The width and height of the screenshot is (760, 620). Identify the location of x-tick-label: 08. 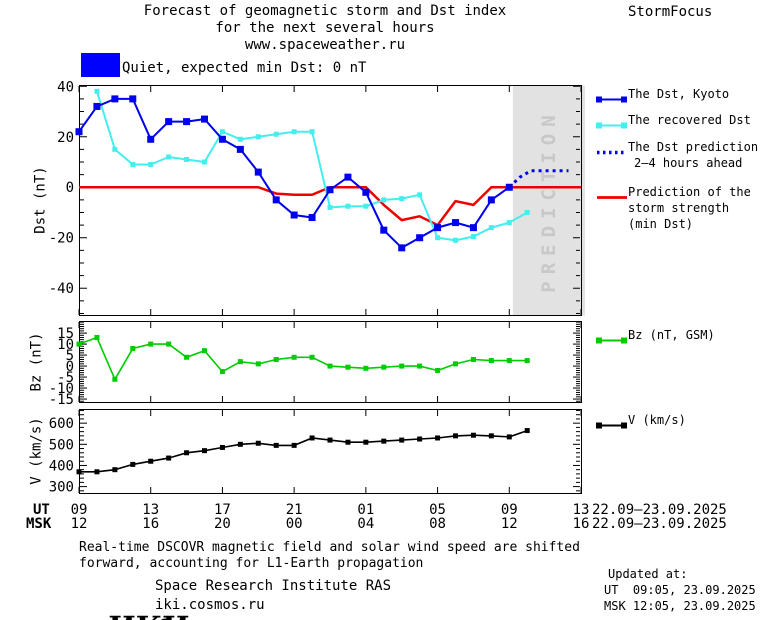
(437, 524).